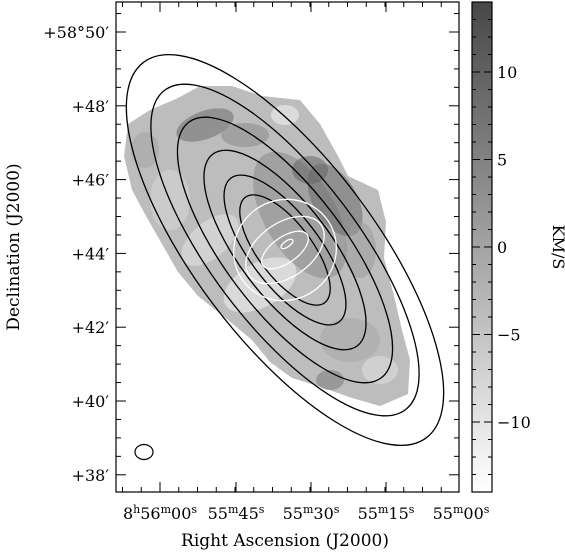 This screenshot has width=565, height=554. What do you see at coordinates (76, 32) in the screenshot?
I see `dec-tick-label: +58°50′` at bounding box center [76, 32].